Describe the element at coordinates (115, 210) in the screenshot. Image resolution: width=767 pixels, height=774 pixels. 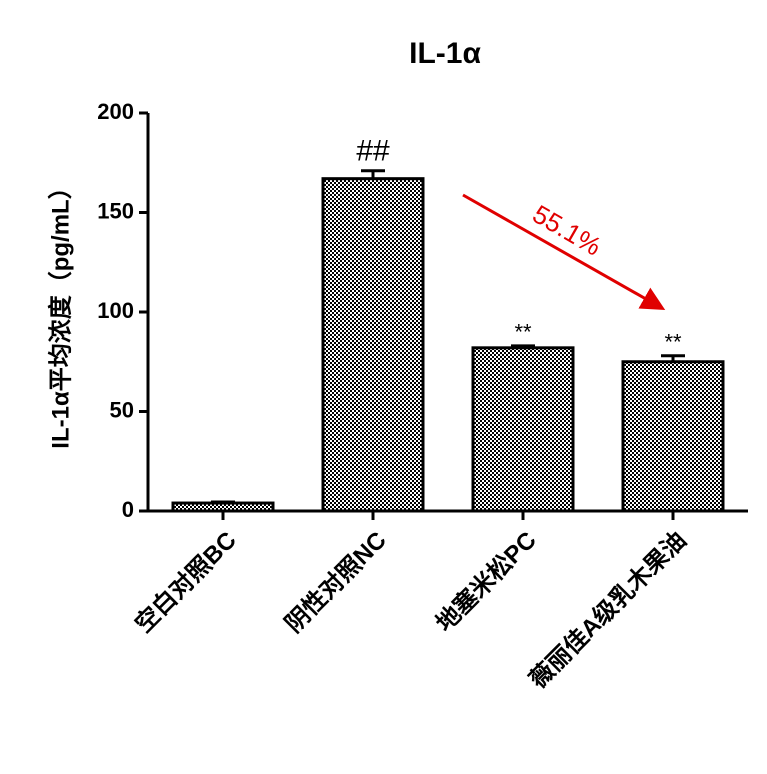
I see `y-tick-label: 150` at that location.